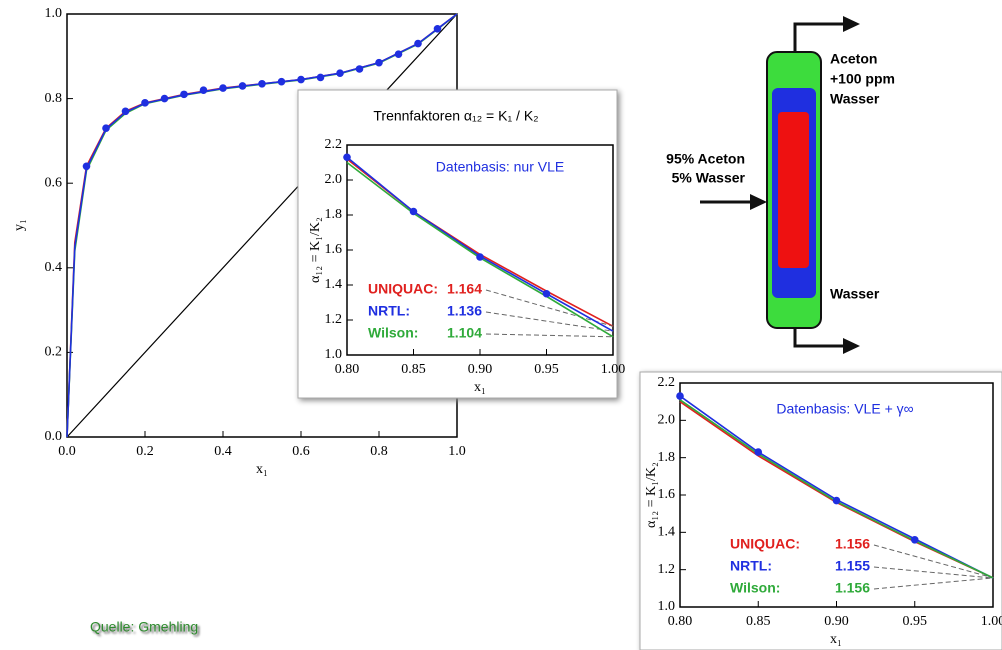 The image size is (1002, 650). What do you see at coordinates (480, 369) in the screenshot?
I see `x-tick-label: 0.90` at bounding box center [480, 369].